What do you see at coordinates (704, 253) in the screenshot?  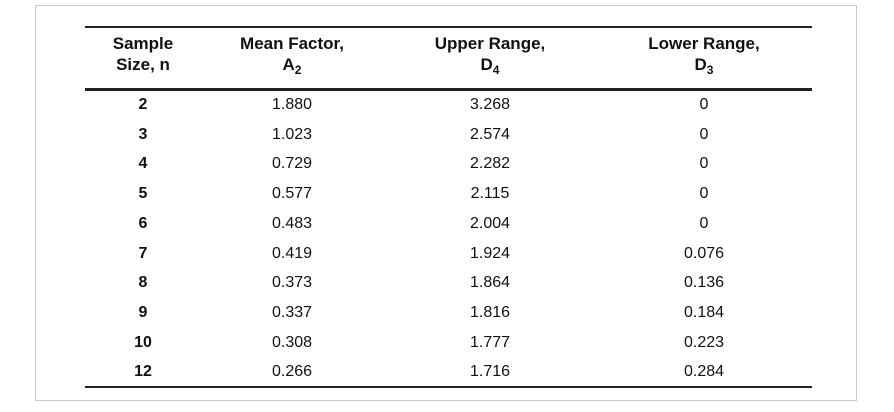 I see `table-cell: 0.076` at bounding box center [704, 253].